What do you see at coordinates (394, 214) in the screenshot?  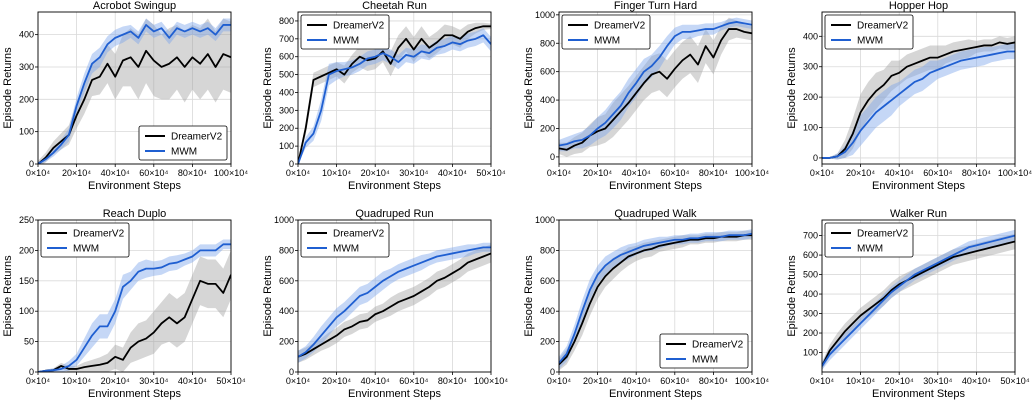 I see `chart-title: Quadruped Run` at bounding box center [394, 214].